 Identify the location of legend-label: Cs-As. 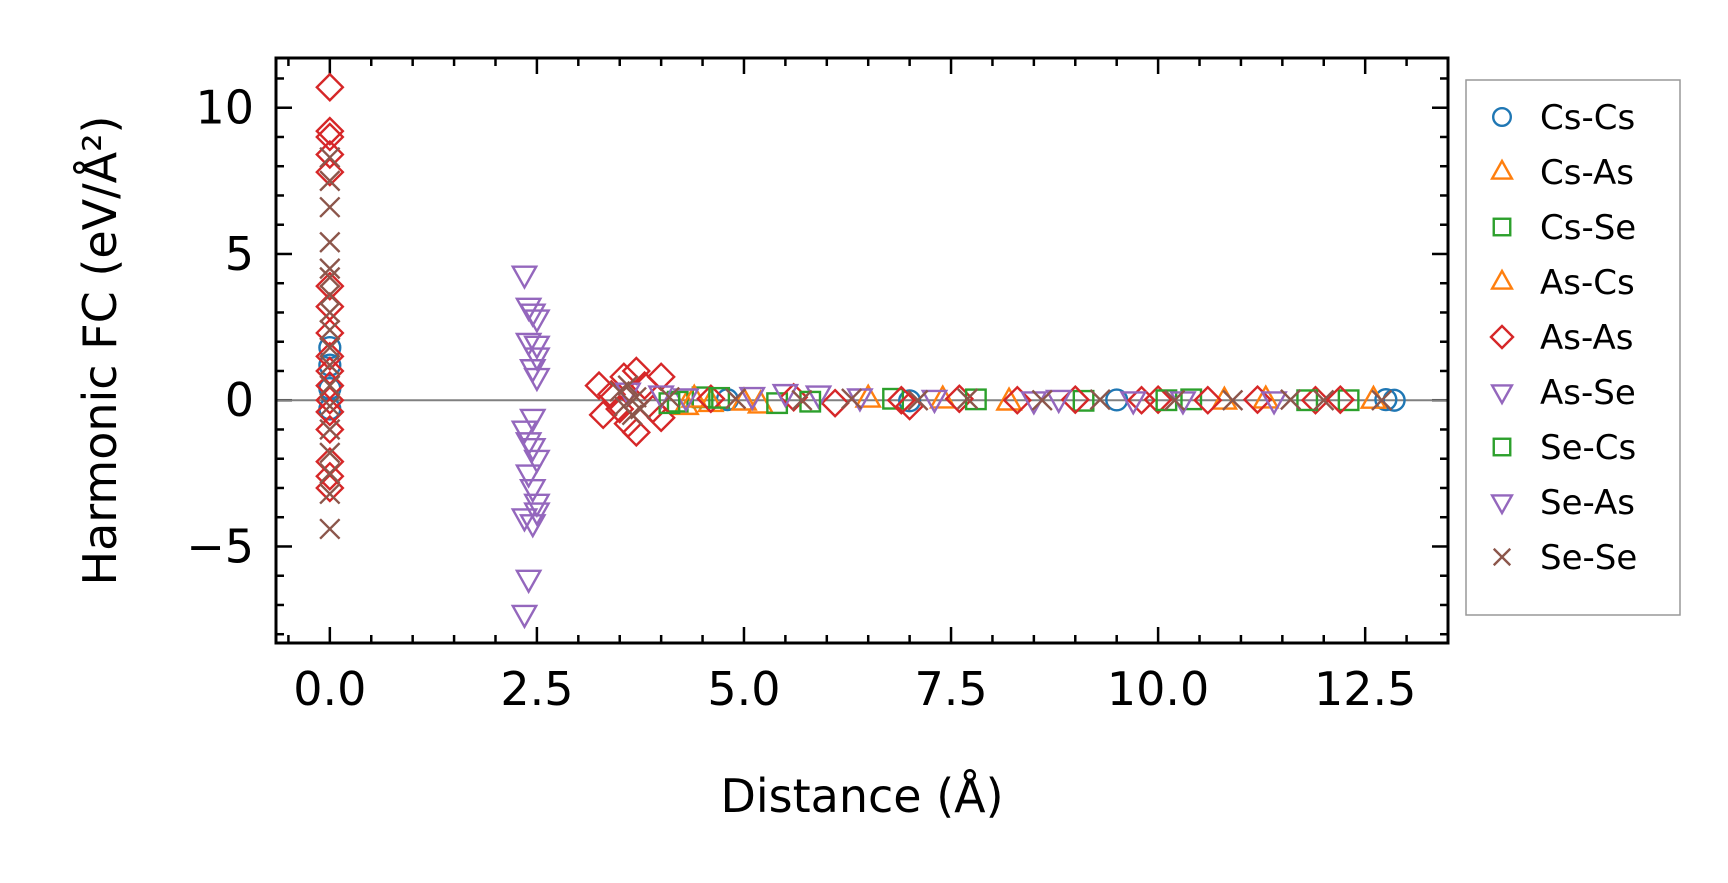
(1587, 173).